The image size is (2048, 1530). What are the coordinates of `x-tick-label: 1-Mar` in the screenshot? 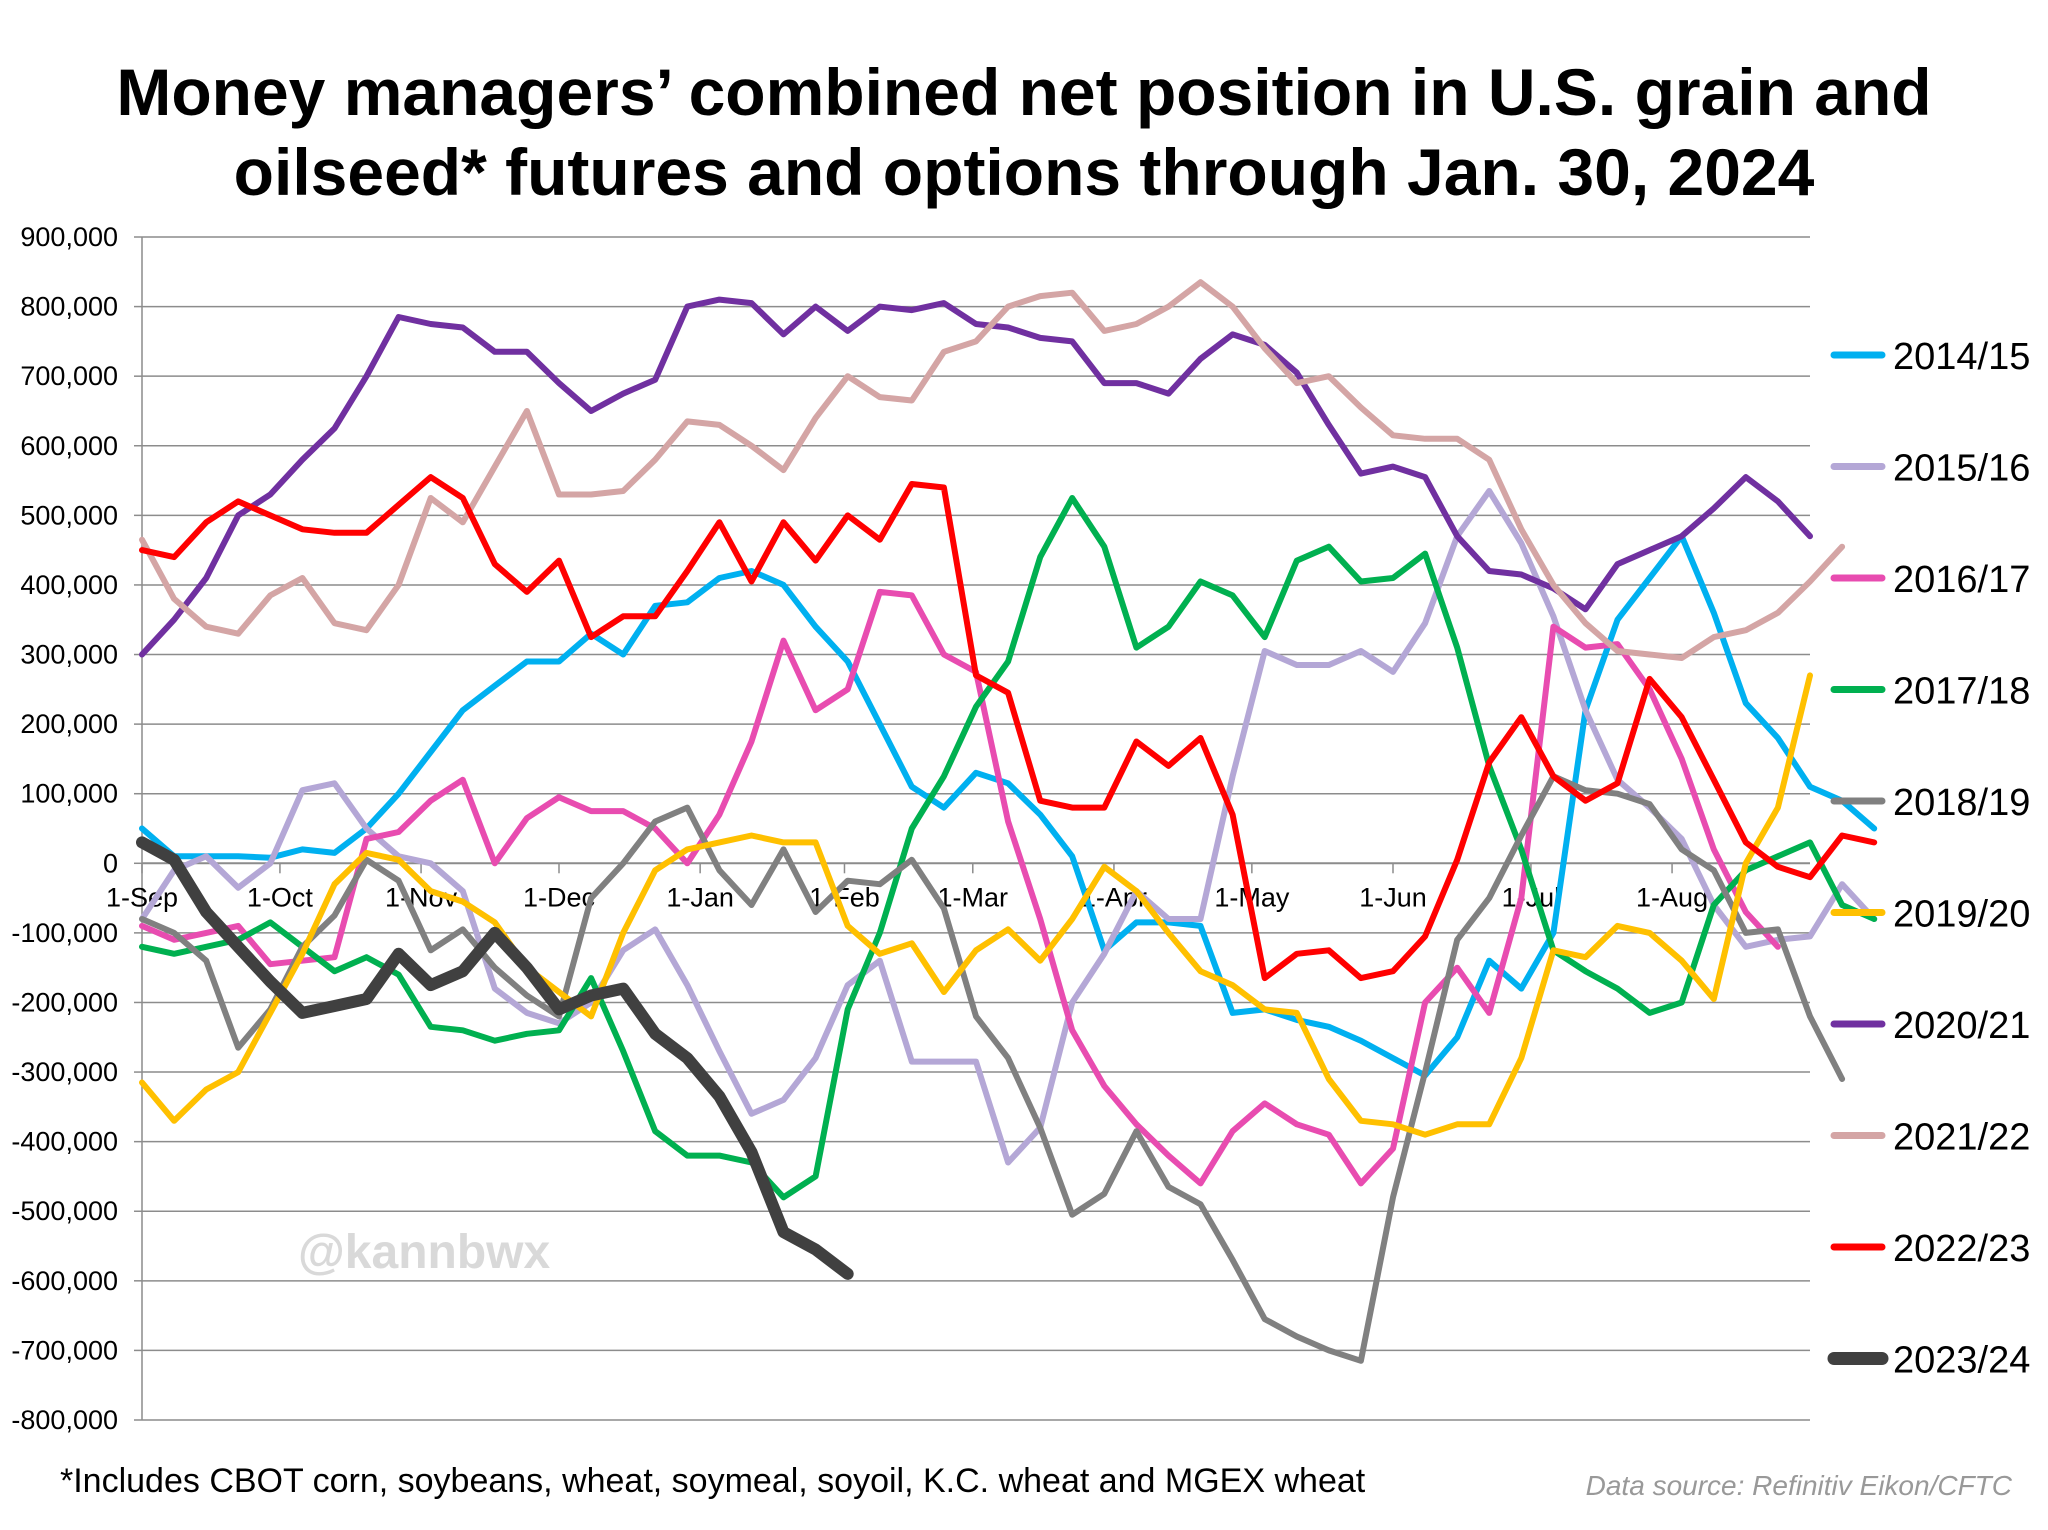 It's located at (973, 897).